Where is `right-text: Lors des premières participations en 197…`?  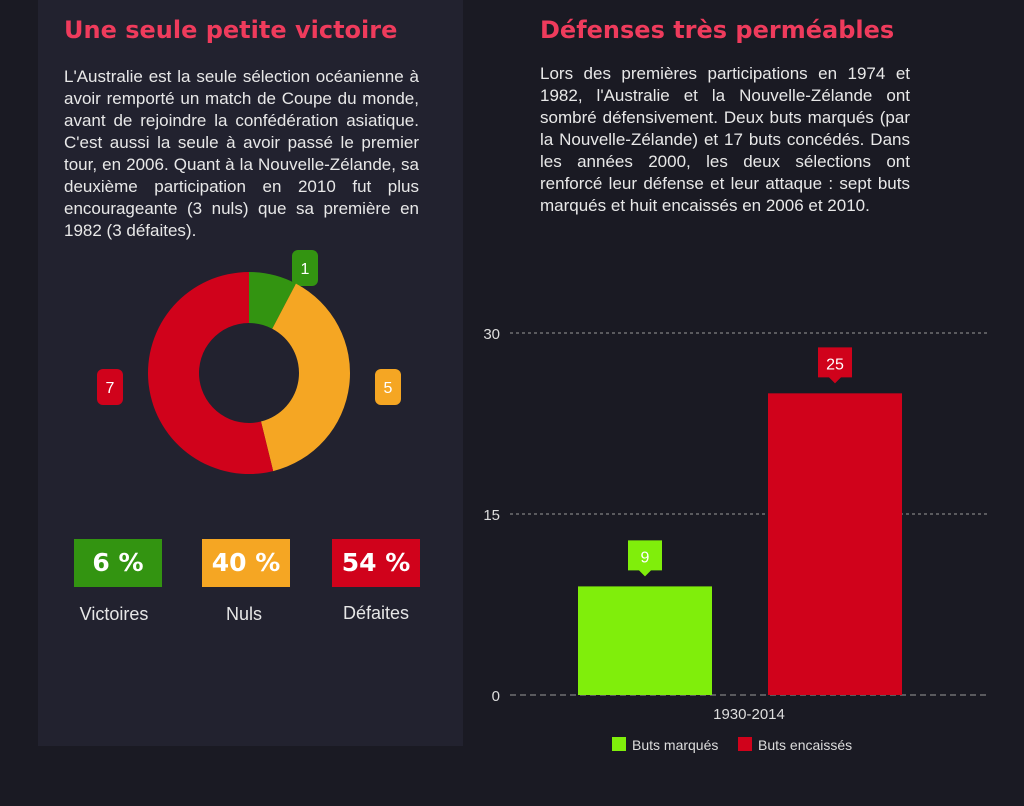 right-text: Lors des premières participations en 197… is located at coordinates (725, 139).